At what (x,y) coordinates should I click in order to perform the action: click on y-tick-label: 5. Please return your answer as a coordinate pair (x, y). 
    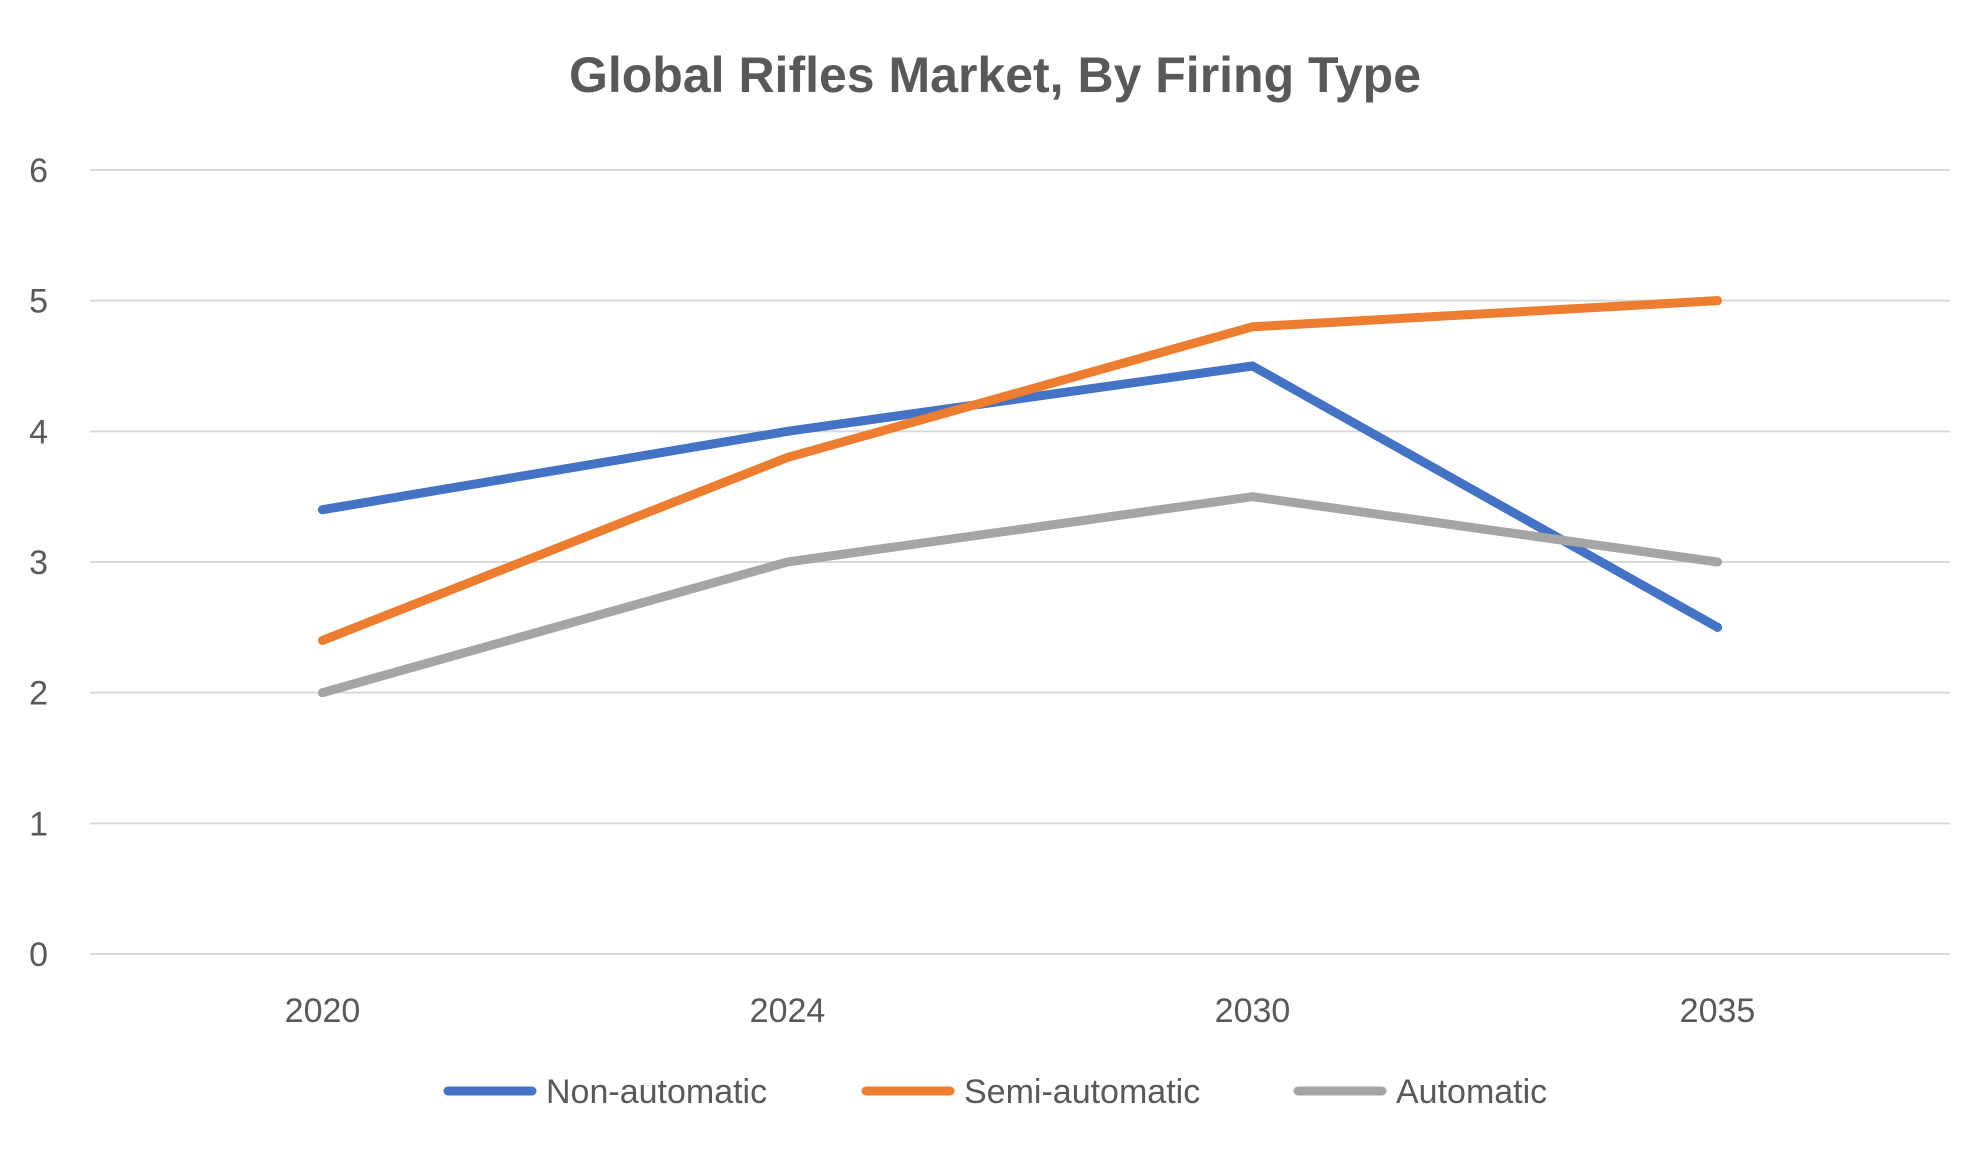
    Looking at the image, I should click on (38, 302).